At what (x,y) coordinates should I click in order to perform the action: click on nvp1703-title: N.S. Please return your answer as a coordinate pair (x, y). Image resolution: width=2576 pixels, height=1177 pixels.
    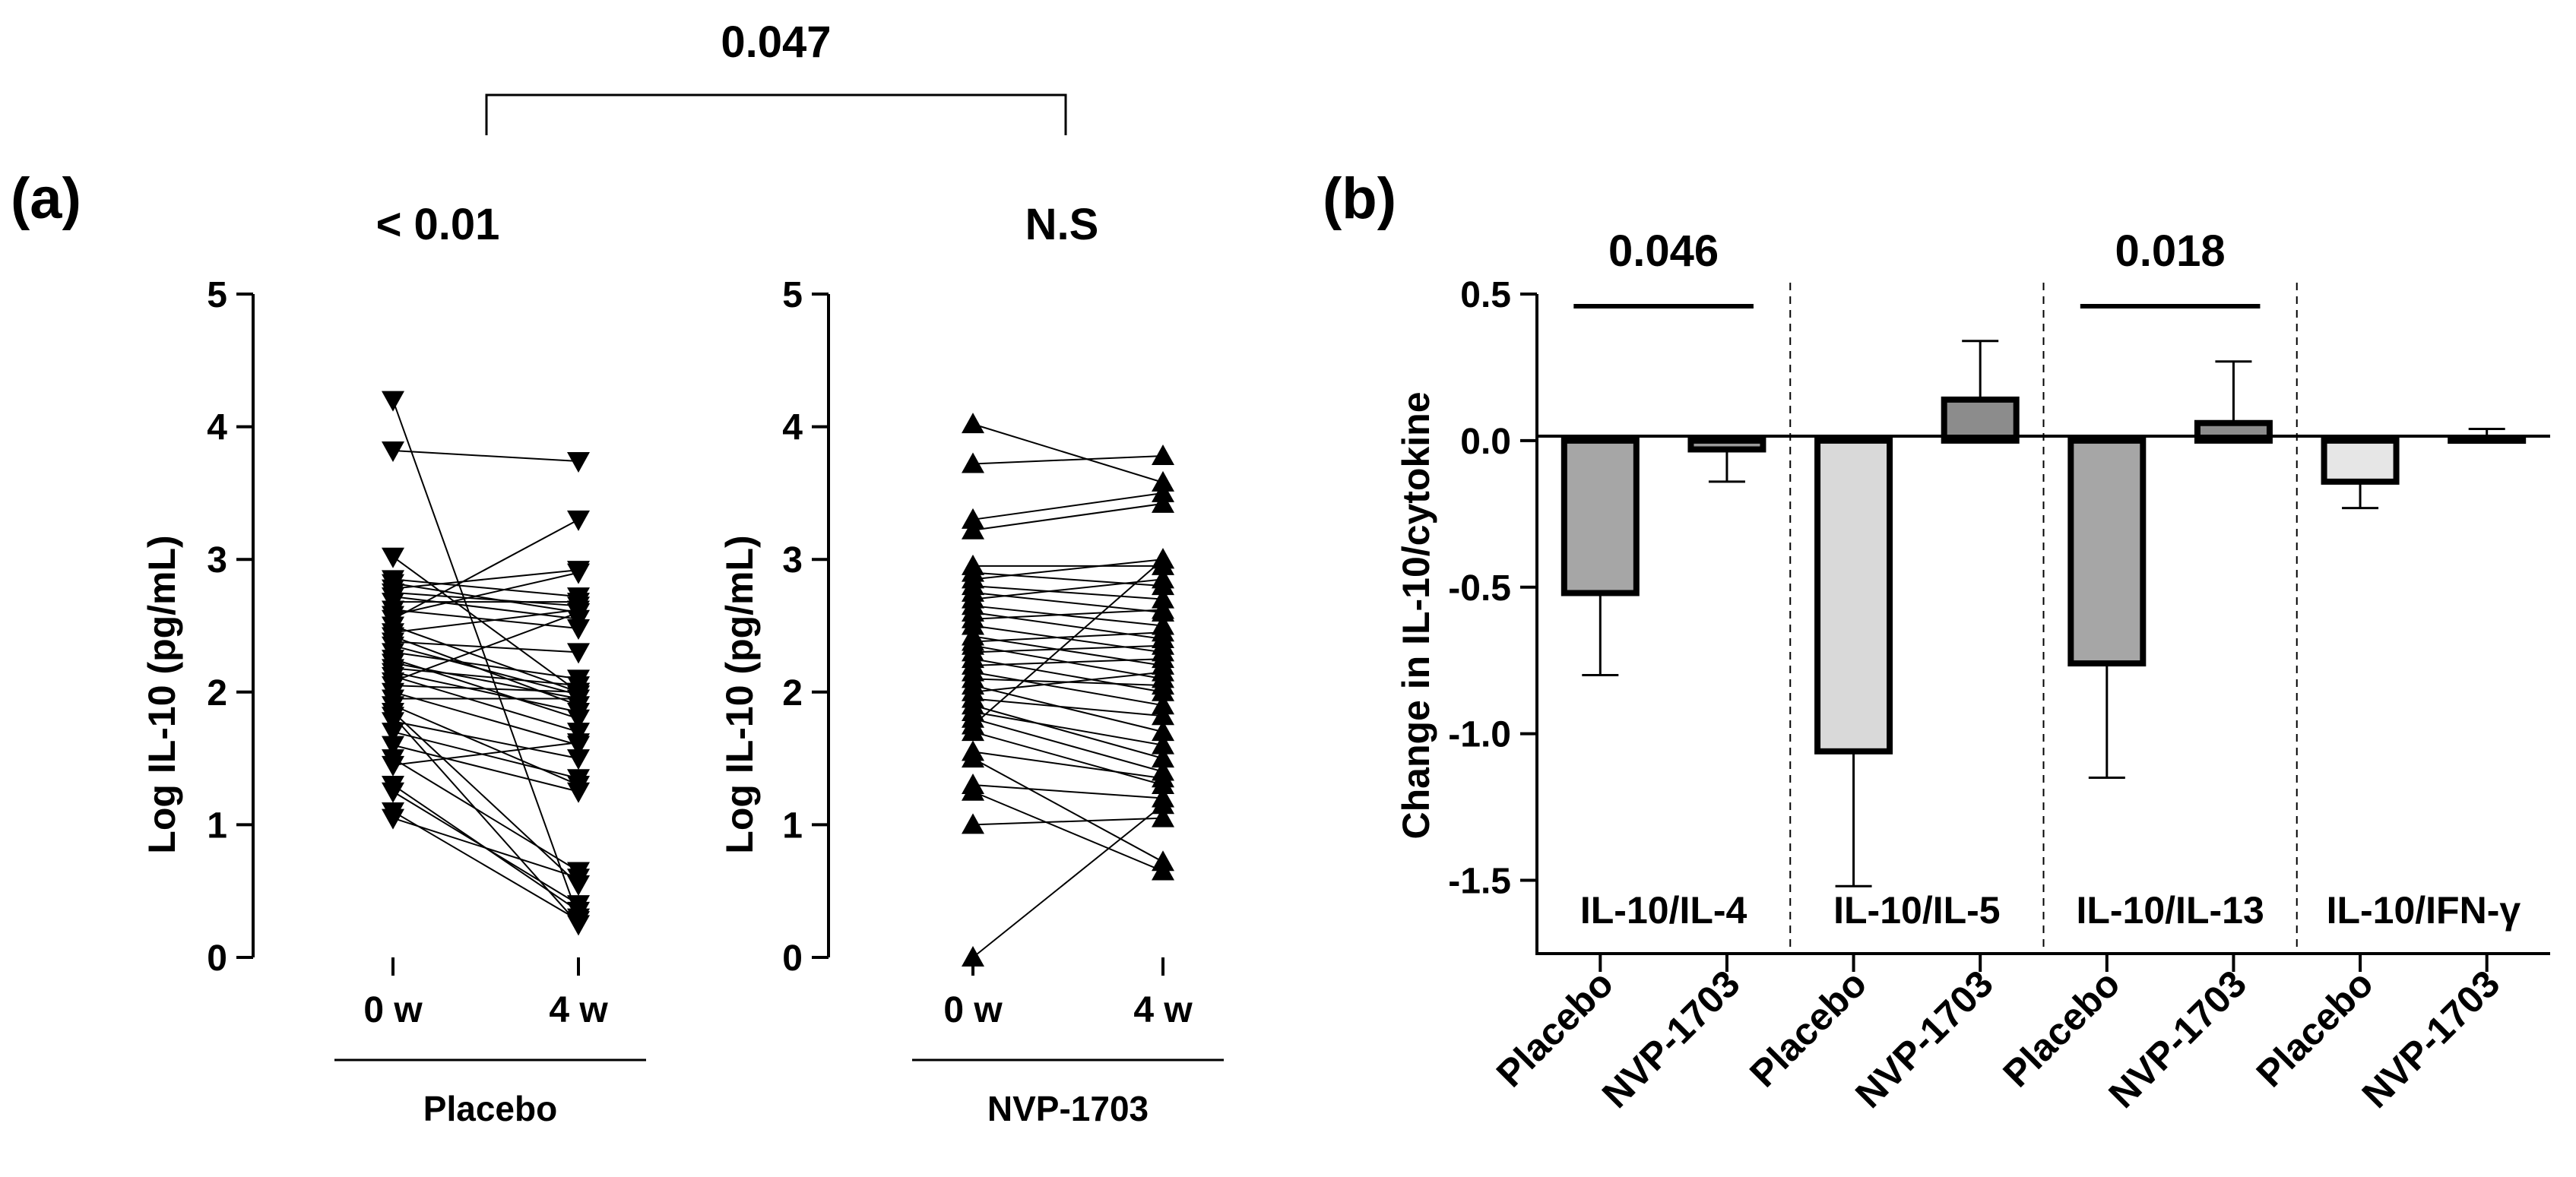
    Looking at the image, I should click on (1062, 224).